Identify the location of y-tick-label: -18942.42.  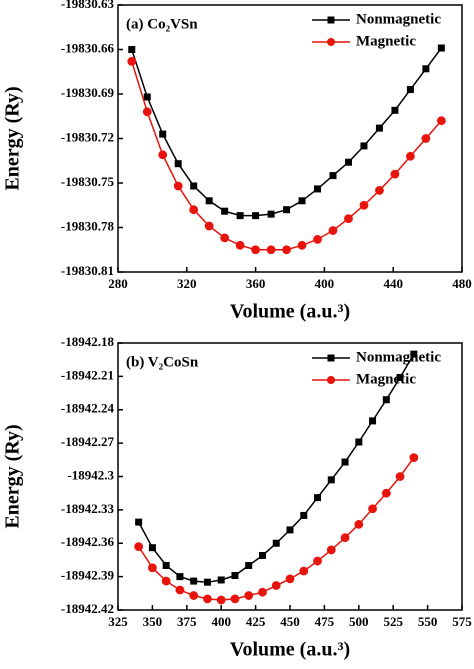
(87, 608).